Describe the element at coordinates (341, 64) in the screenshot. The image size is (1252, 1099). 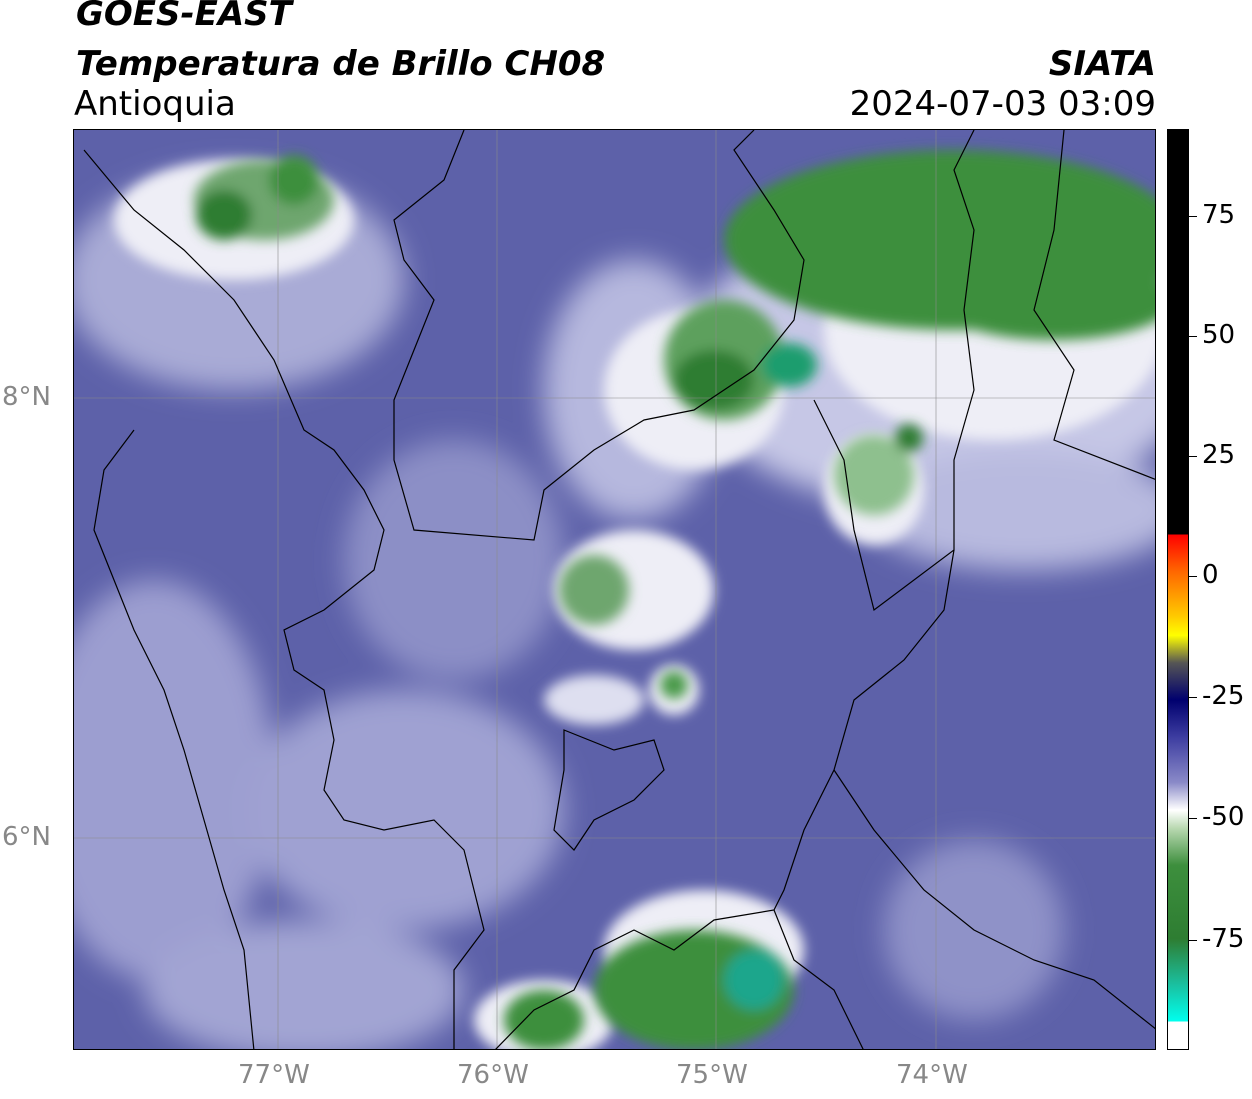
I see `product-title: Temperatura de Brillo CH08` at that location.